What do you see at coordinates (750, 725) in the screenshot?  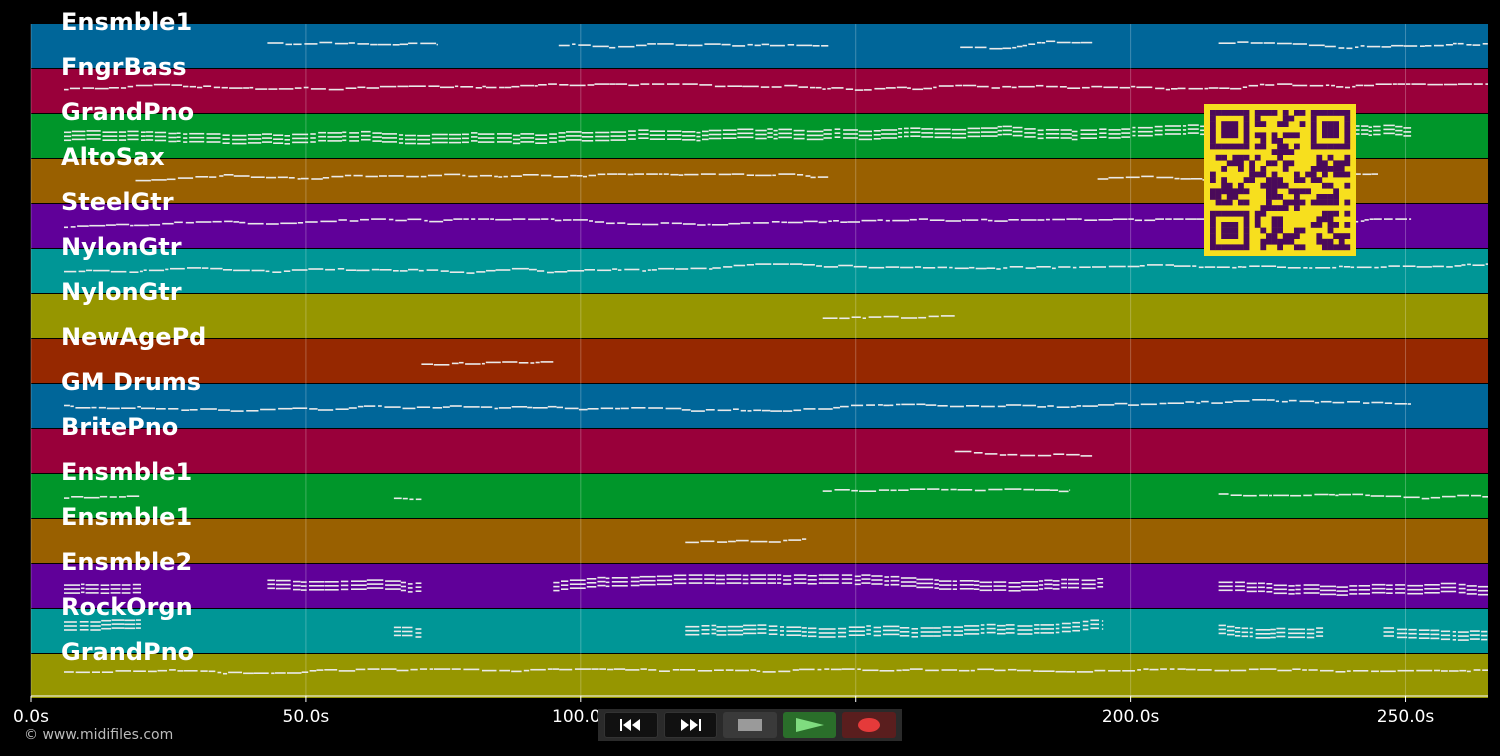 I see `stop-button` at bounding box center [750, 725].